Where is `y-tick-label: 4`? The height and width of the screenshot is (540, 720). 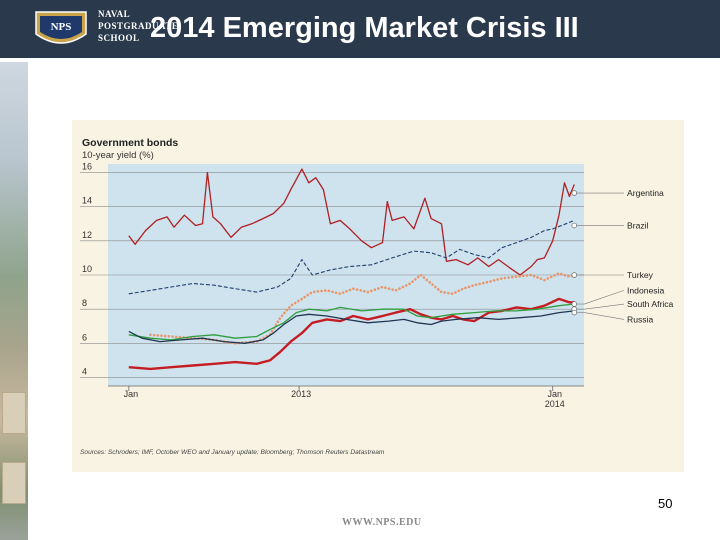
y-tick-label: 4 is located at coordinates (84, 371).